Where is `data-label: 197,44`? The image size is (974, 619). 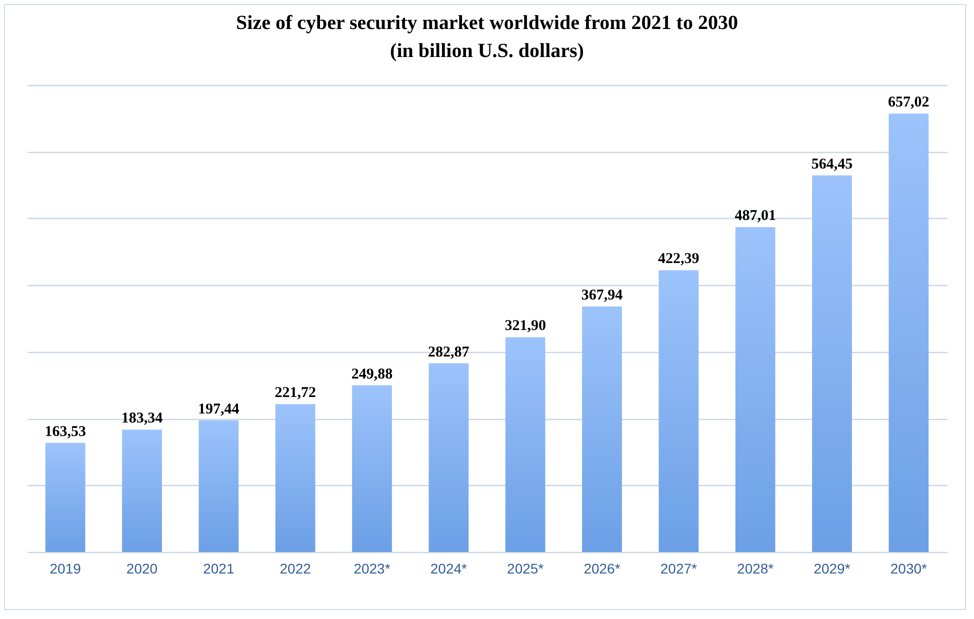 data-label: 197,44 is located at coordinates (219, 409).